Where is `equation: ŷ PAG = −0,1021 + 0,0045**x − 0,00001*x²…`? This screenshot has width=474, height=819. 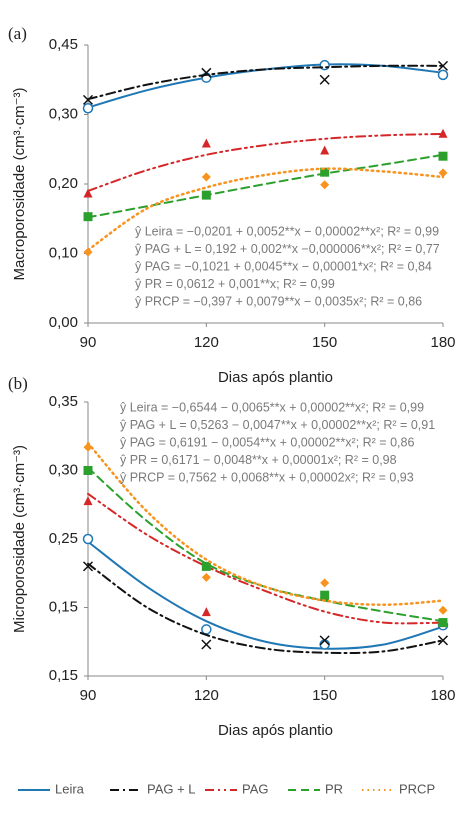 equation: ŷ PAG = −0,1021 + 0,0045**x − 0,00001*x²… is located at coordinates (283, 266).